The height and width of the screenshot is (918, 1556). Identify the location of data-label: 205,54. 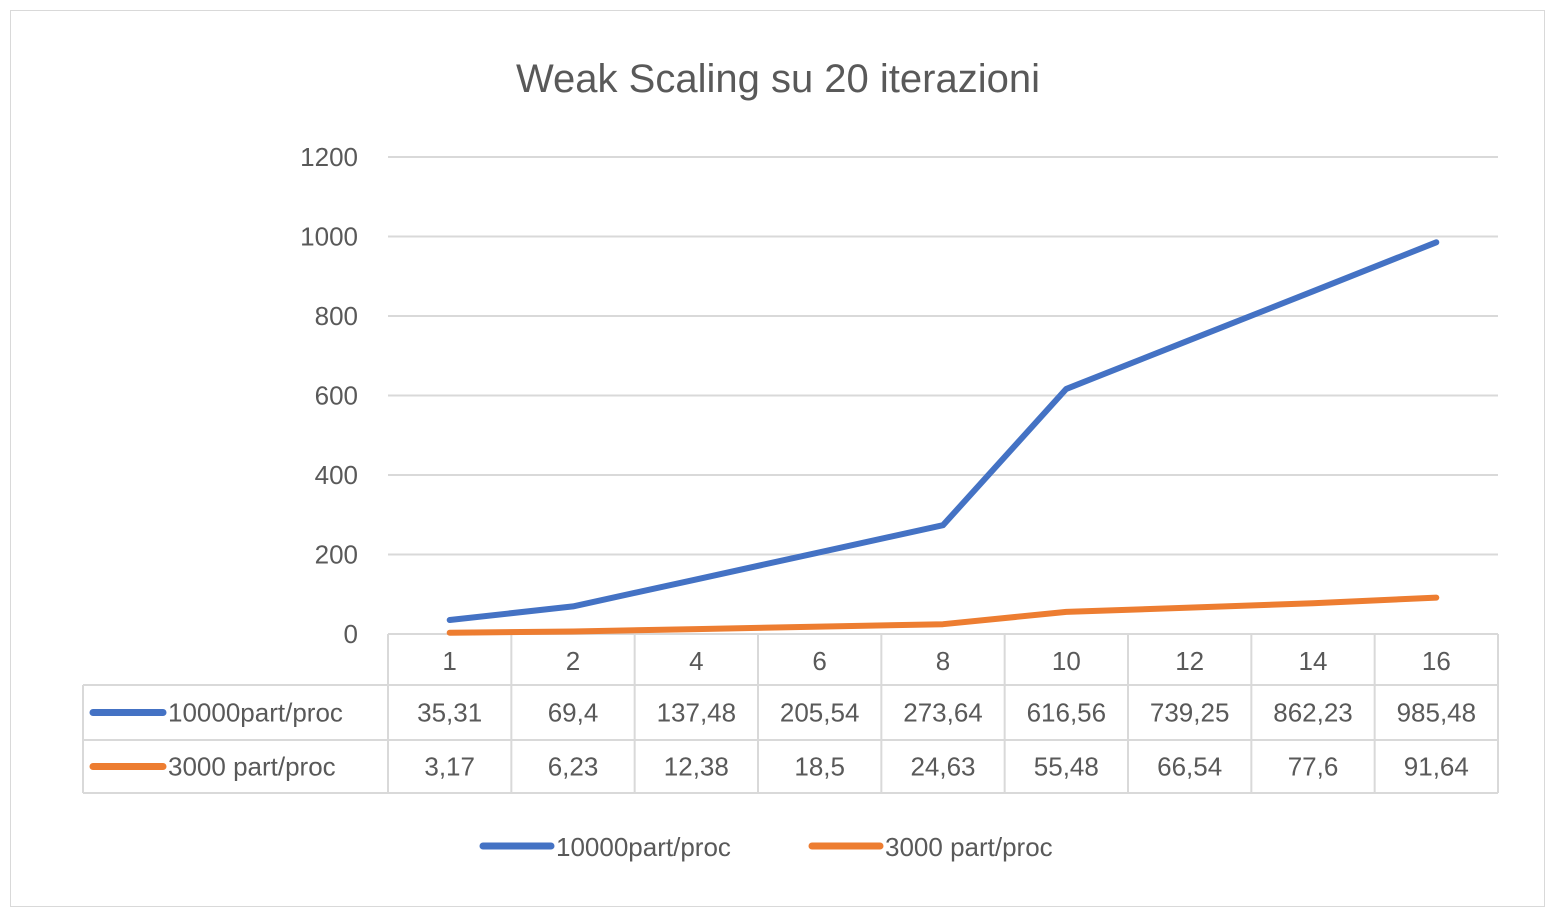
(820, 713).